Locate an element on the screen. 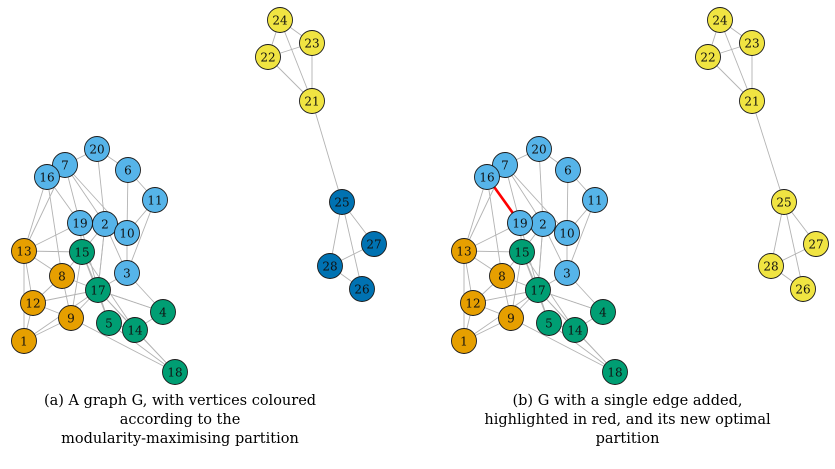  vertex-14: 14 is located at coordinates (575, 330).